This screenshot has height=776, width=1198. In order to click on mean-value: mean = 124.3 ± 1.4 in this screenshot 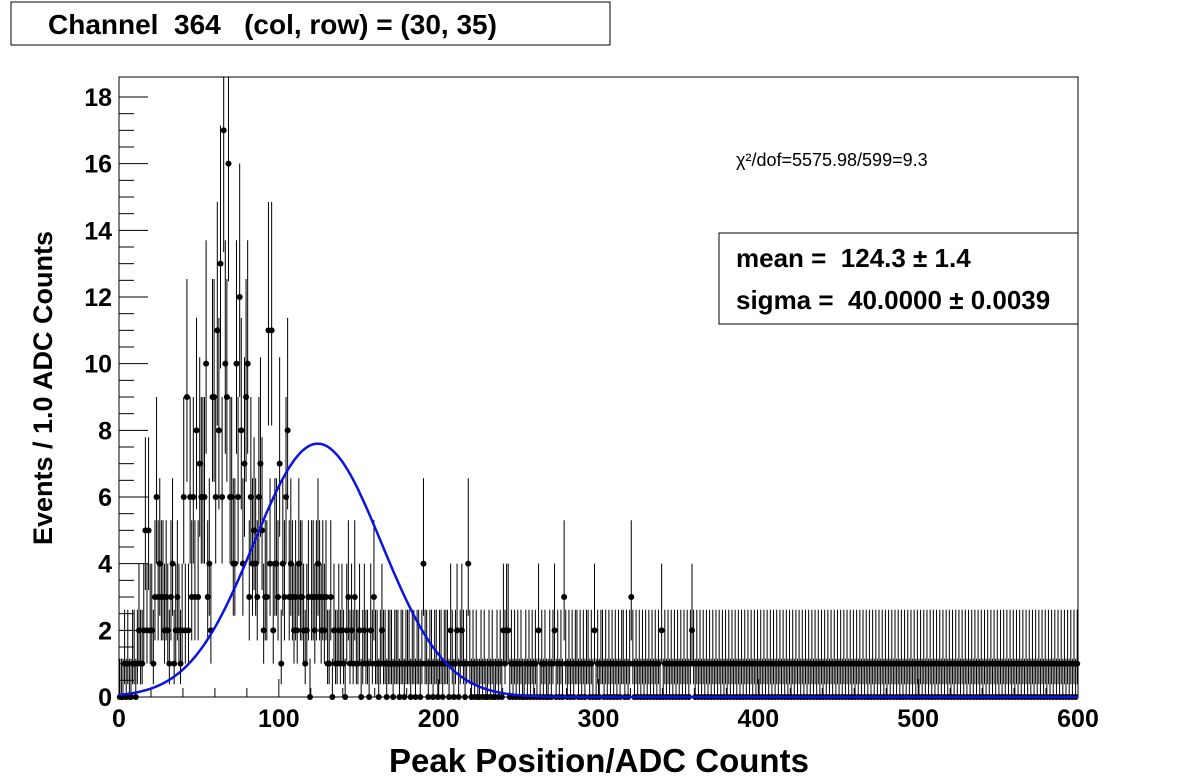, I will do `click(853, 258)`.